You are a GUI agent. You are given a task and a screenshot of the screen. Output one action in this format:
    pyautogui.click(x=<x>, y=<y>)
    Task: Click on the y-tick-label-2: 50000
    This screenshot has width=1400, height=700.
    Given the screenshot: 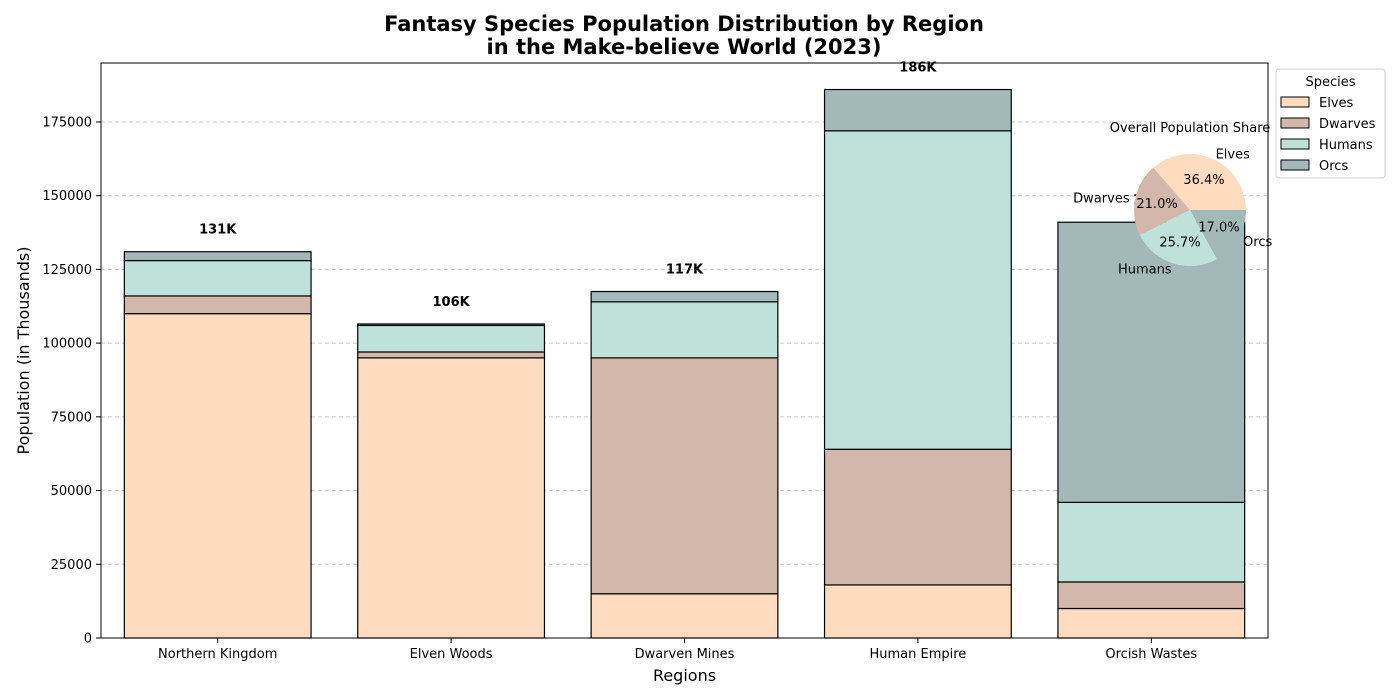 What is the action you would take?
    pyautogui.click(x=71, y=491)
    